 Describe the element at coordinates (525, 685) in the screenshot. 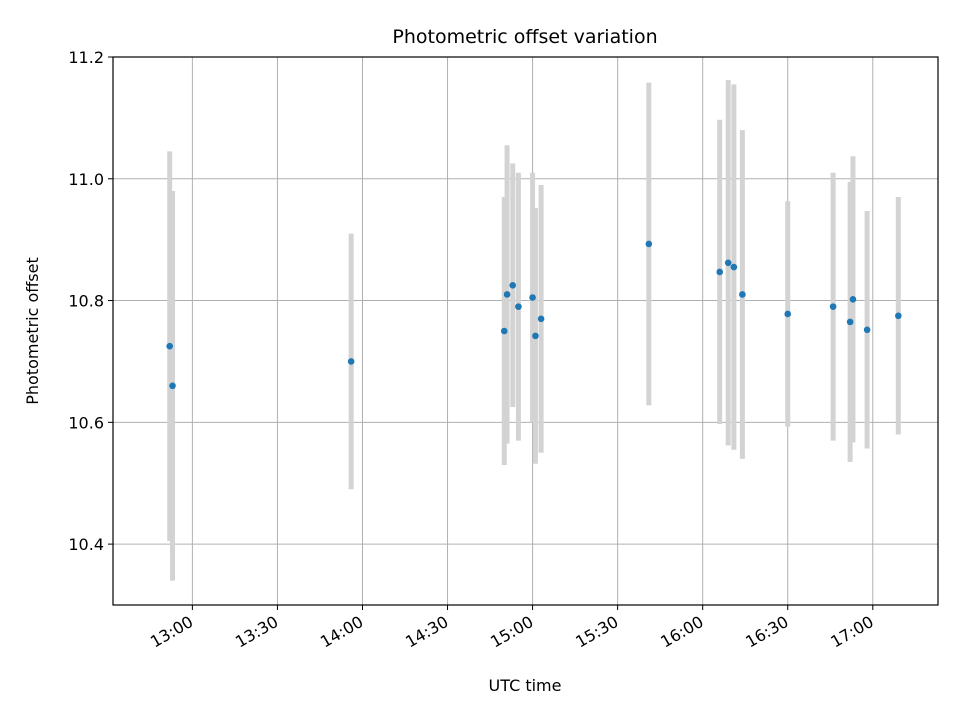

I see `x-axis-label: UTC time` at that location.